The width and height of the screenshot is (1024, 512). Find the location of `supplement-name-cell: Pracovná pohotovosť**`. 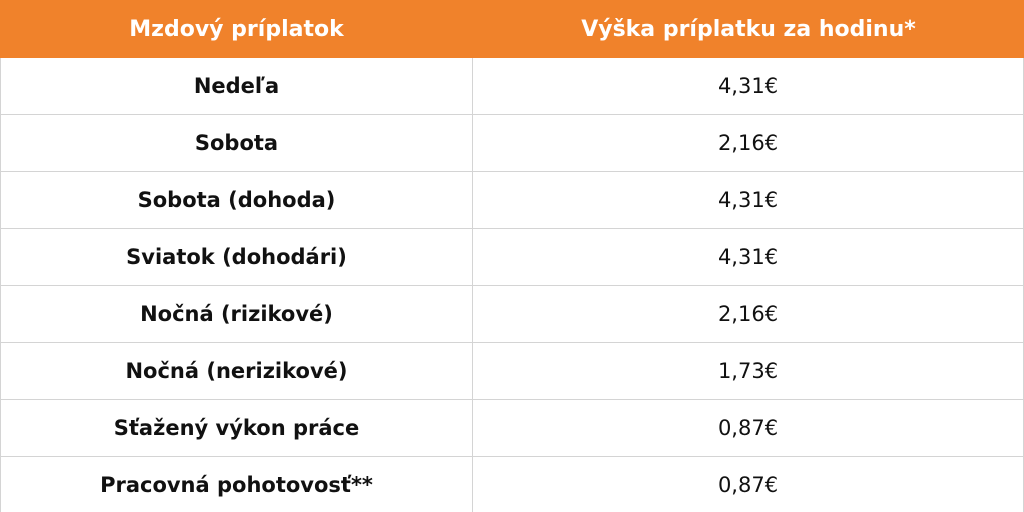

supplement-name-cell: Pracovná pohotovosť** is located at coordinates (236, 484).